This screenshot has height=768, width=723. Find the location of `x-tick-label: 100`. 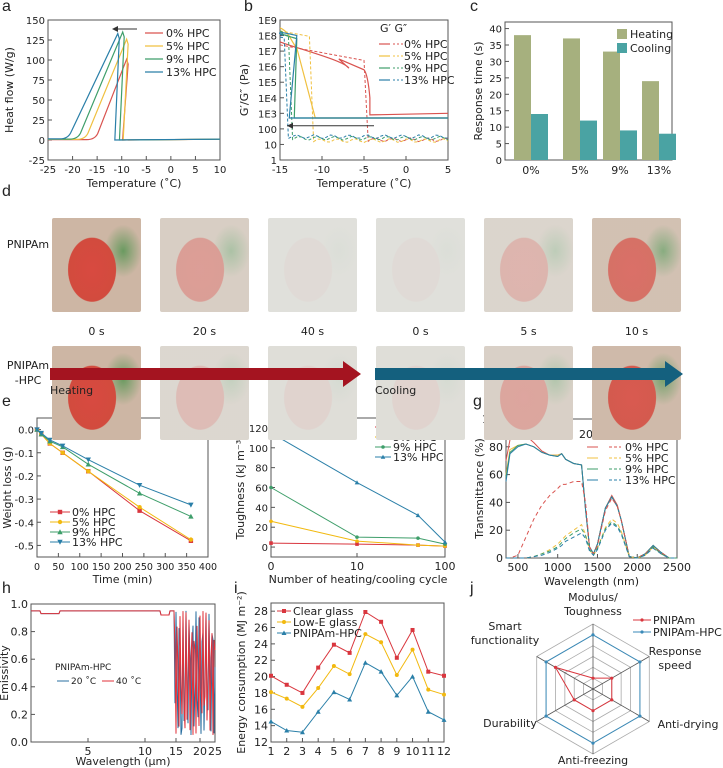

x-tick-label: 100 is located at coordinates (445, 566).